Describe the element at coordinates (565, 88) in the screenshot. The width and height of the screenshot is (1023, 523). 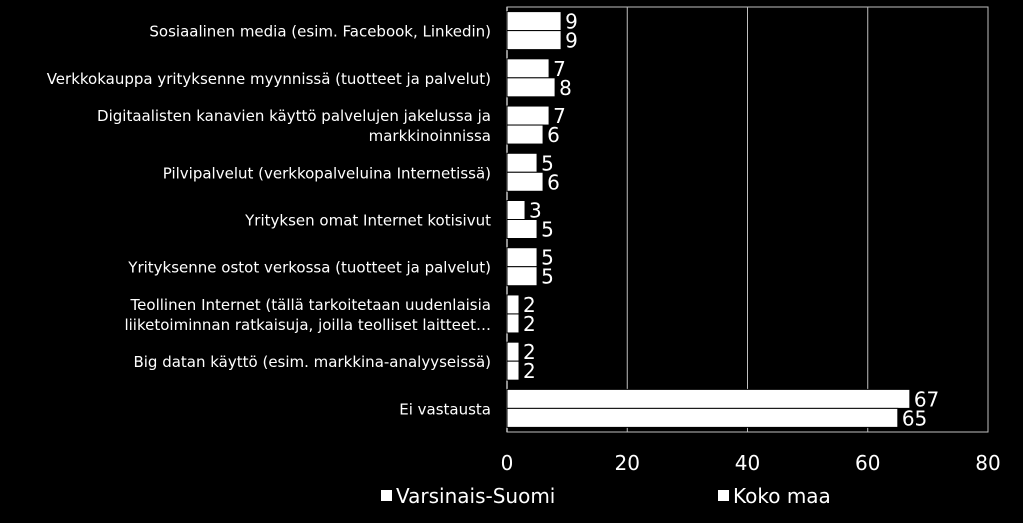
I see `data-label: 8` at that location.